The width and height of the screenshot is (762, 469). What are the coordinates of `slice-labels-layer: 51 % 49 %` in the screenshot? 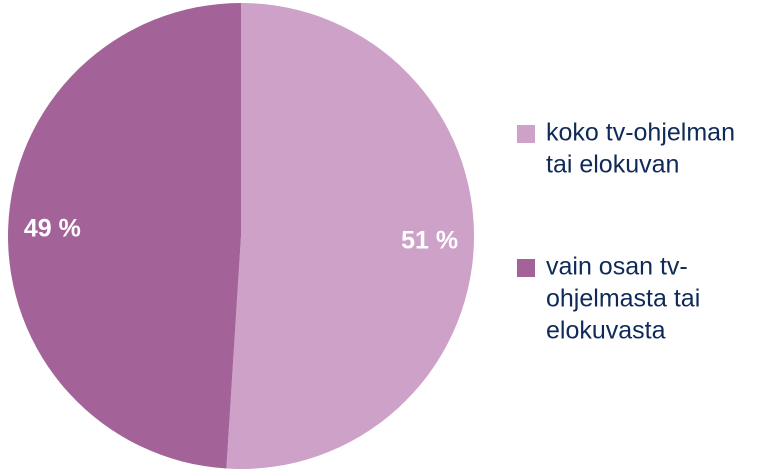 It's located at (241, 235).